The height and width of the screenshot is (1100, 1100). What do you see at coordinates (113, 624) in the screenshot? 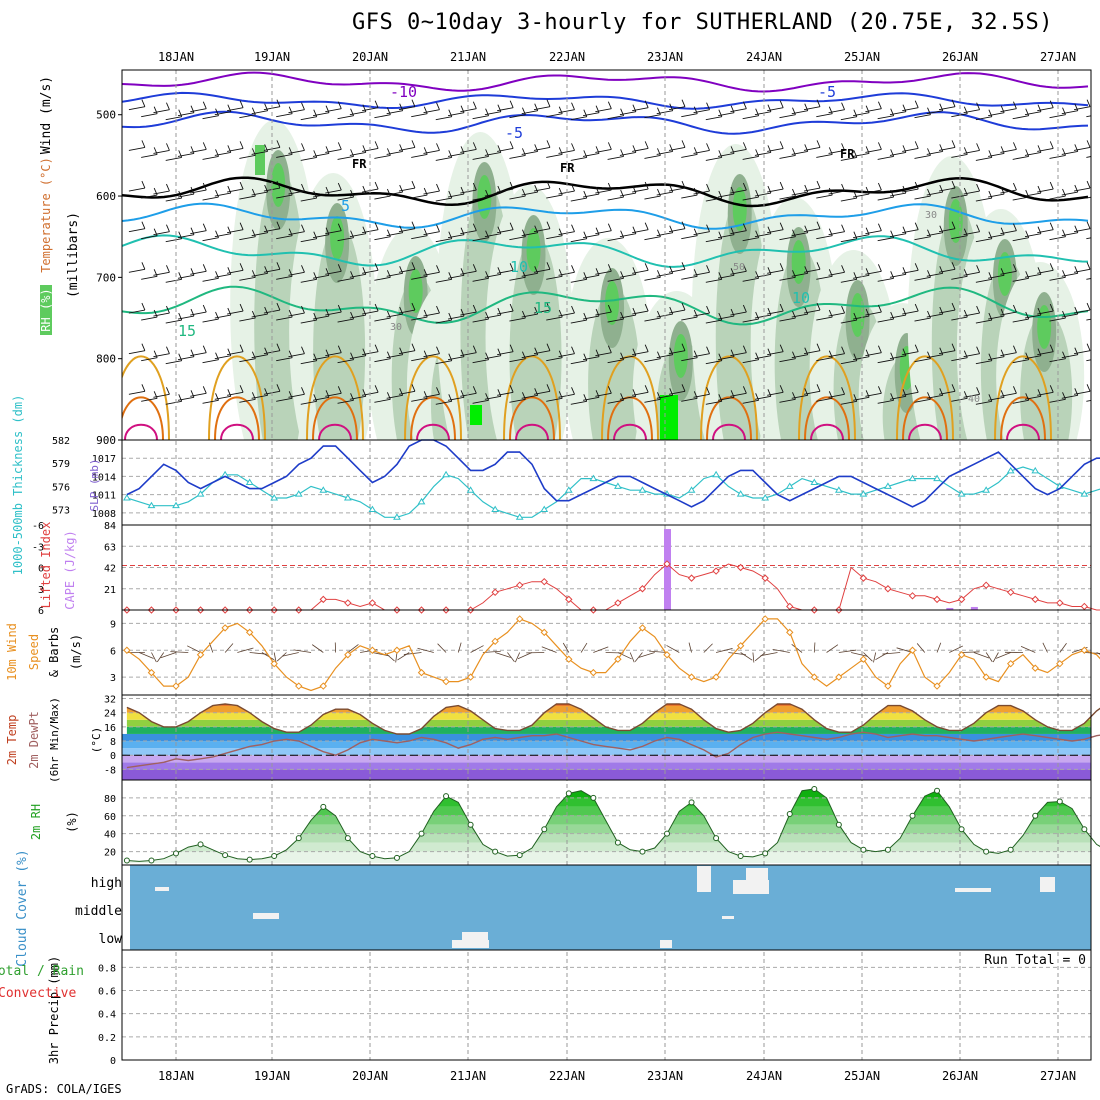
I see `wind-tick: 9` at bounding box center [113, 624].